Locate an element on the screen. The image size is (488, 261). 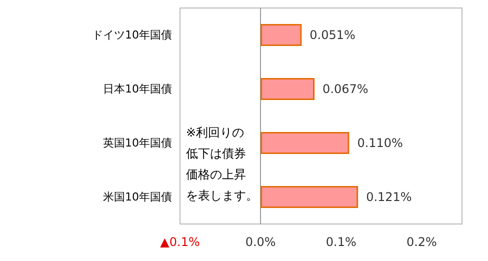
y-tick-label: ドイツ10年国債 is located at coordinates (132, 35).